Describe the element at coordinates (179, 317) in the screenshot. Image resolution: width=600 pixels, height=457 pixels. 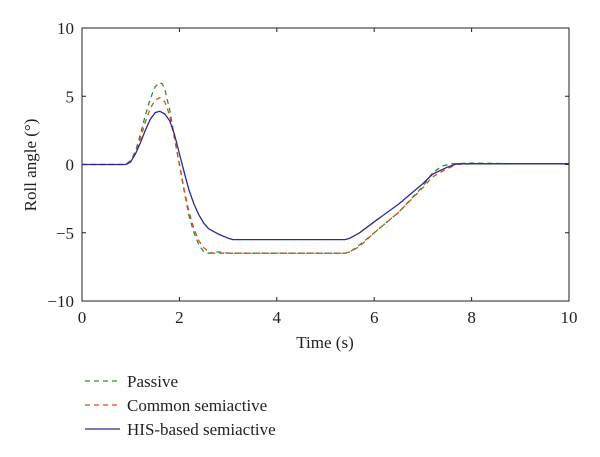
I see `x-tick-label: 2` at that location.